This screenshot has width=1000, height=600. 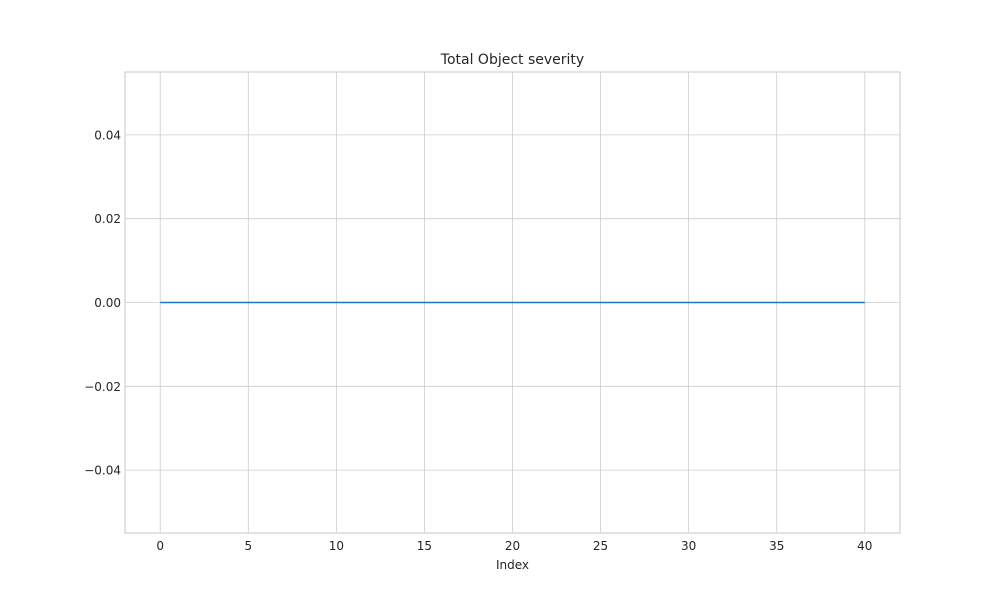 What do you see at coordinates (776, 546) in the screenshot?
I see `x-tick-label: 35` at bounding box center [776, 546].